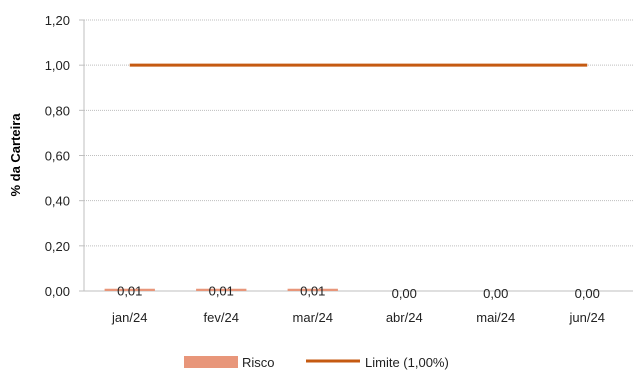  Describe the element at coordinates (407, 362) in the screenshot. I see `legend-label-limite: Limite (1,00%)` at that location.